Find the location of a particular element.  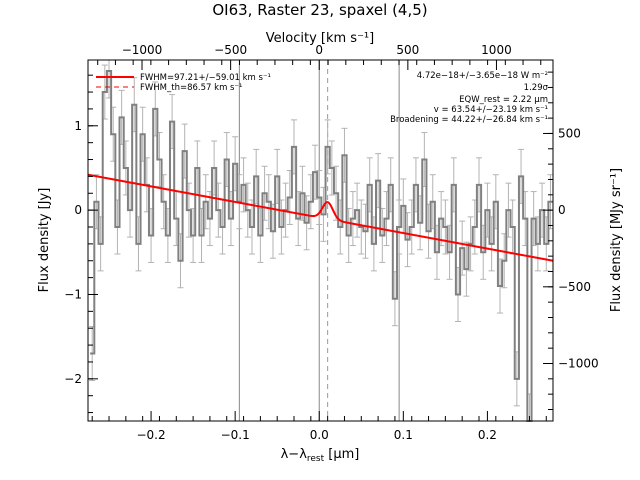

x-tick-label: −0.2 is located at coordinates (150, 435).